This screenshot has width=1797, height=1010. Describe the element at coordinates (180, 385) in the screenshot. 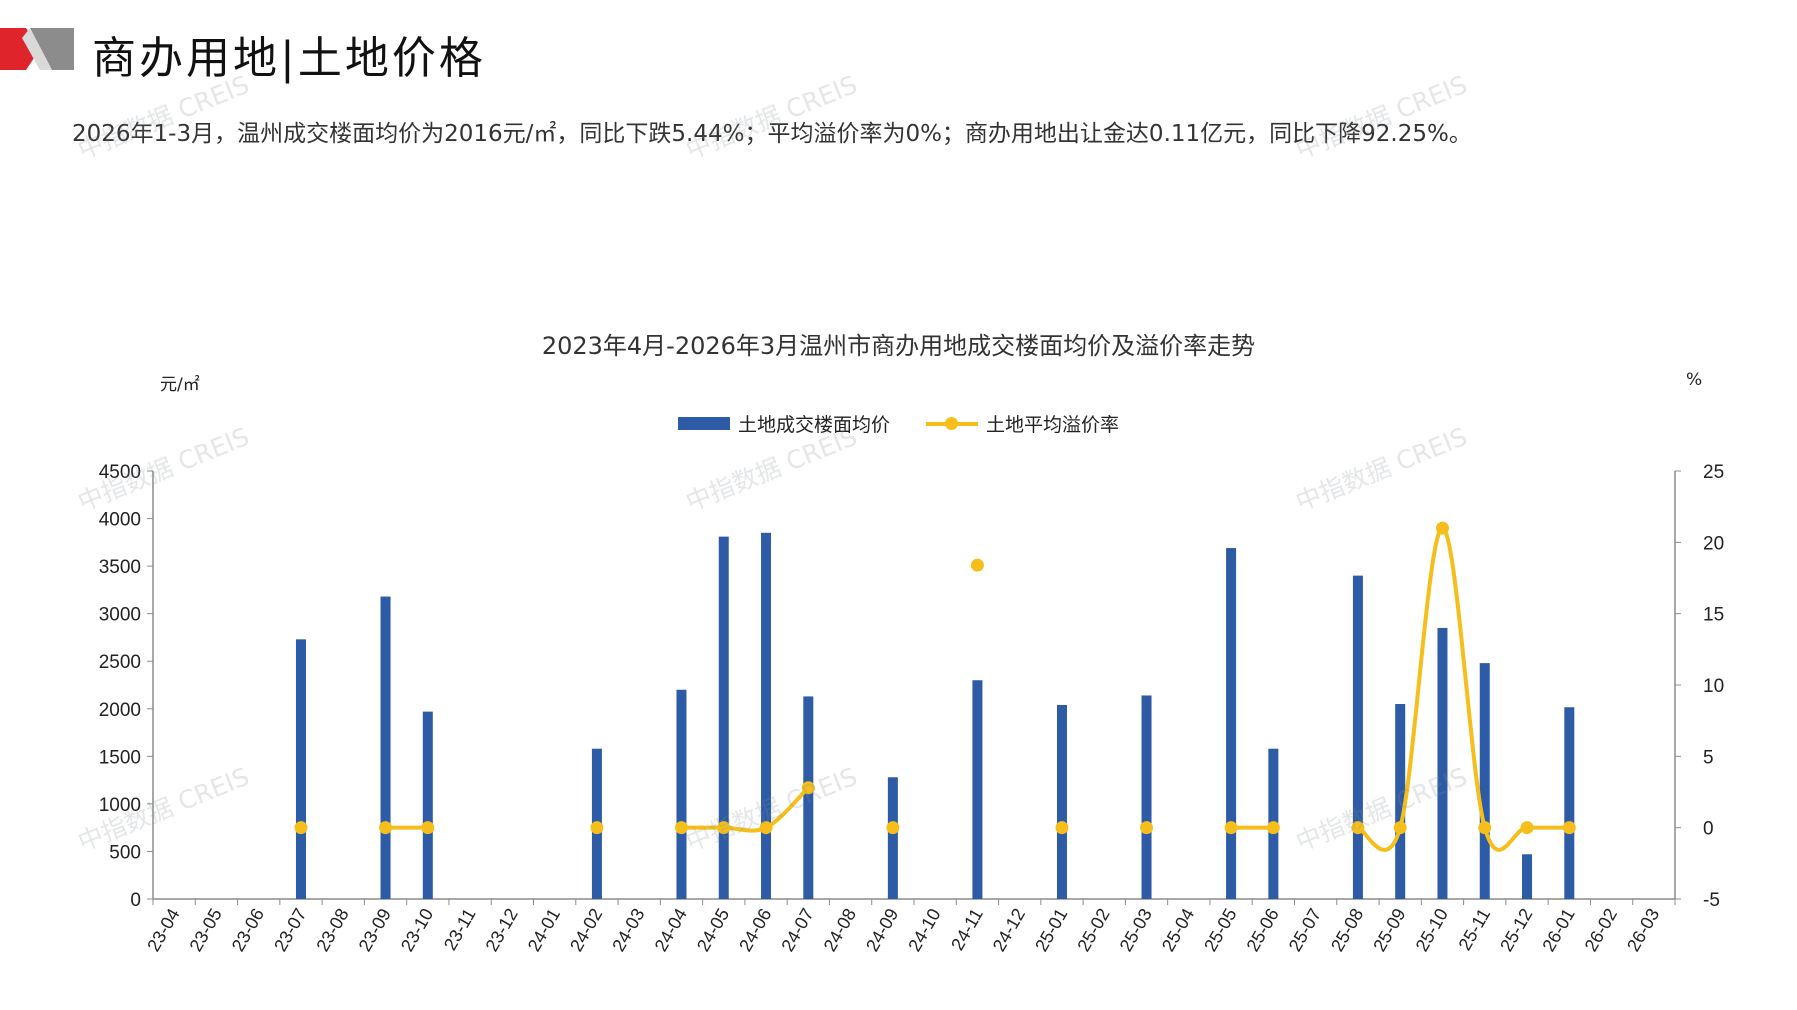

I see `left-axis-unit: 元/㎡` at that location.